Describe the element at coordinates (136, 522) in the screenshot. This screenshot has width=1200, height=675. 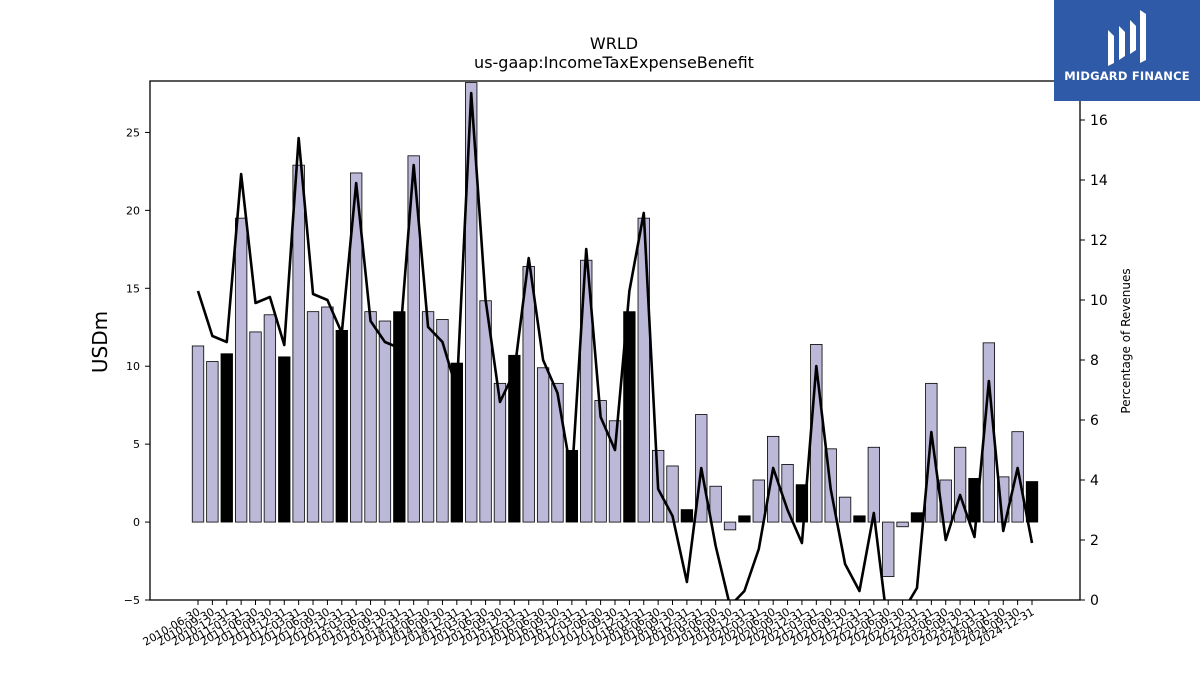
I see `y-tick-label-left: 0` at that location.